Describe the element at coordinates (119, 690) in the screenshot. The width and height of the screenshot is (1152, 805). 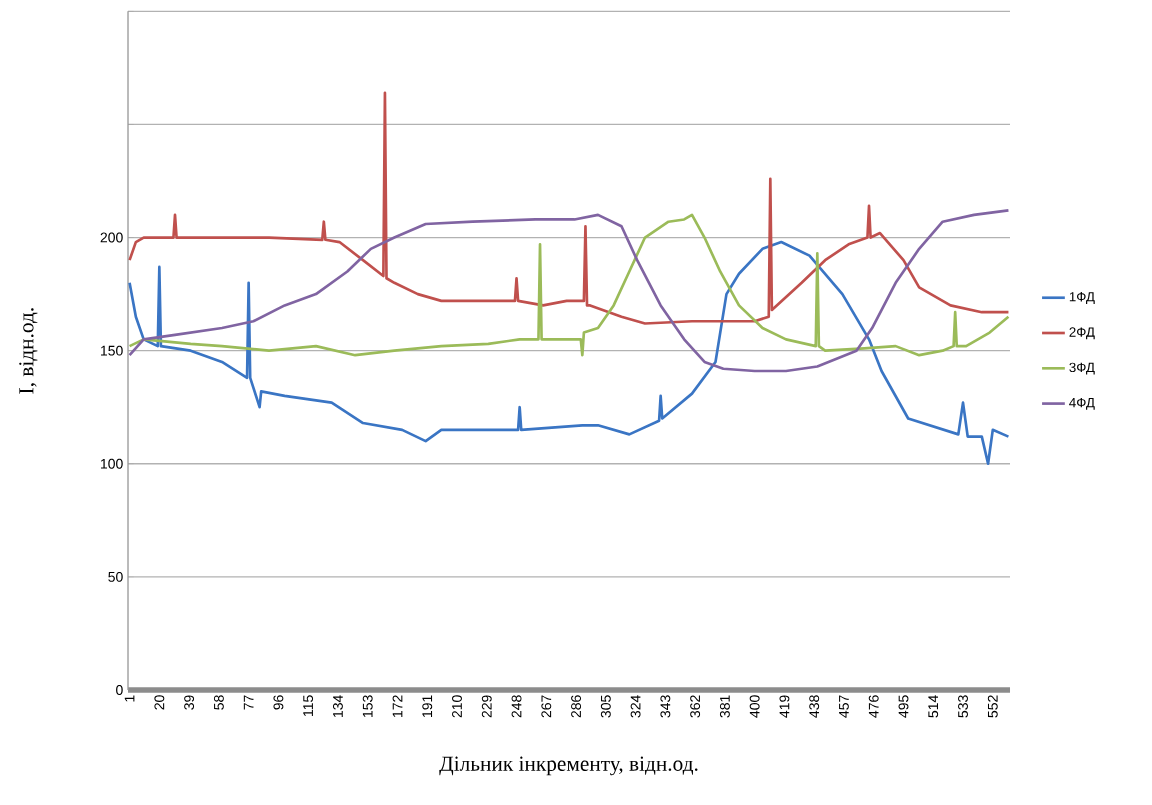
I see `y-tick-label: 0` at that location.